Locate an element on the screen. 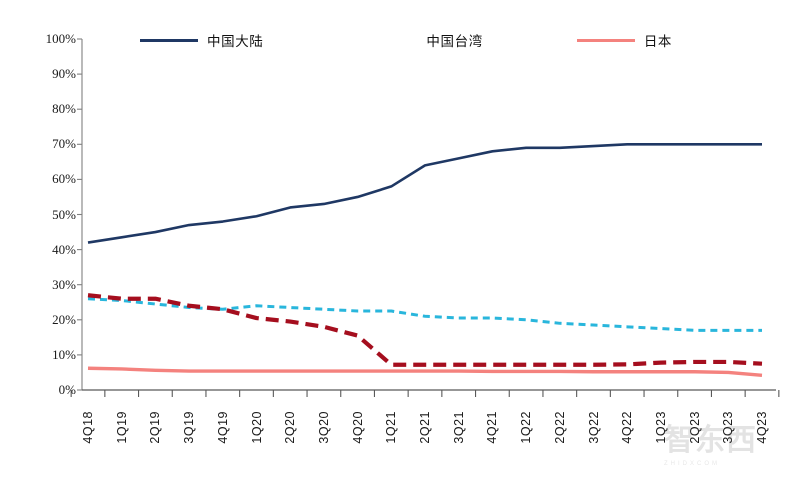 The image size is (800, 485). chart-legend: 中国大陆 中国台湾 日本 韩国 is located at coordinates (450, 40).